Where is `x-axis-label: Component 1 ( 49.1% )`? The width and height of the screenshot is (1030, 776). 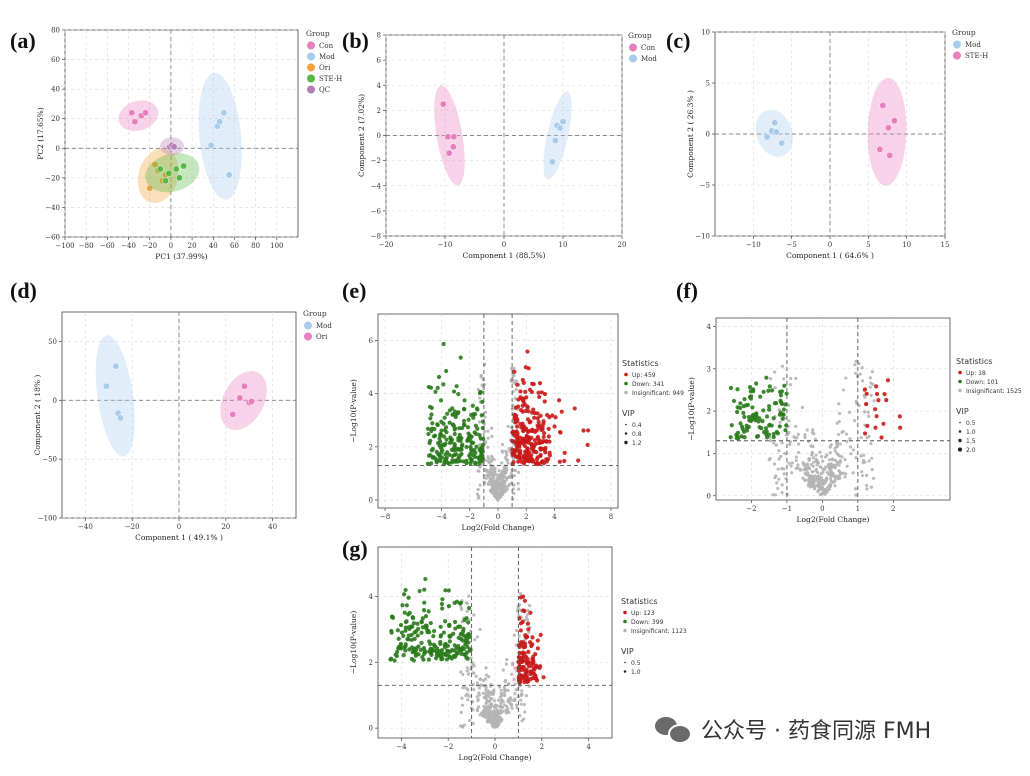 x-axis-label: Component 1 ( 49.1% ) is located at coordinates (179, 537).